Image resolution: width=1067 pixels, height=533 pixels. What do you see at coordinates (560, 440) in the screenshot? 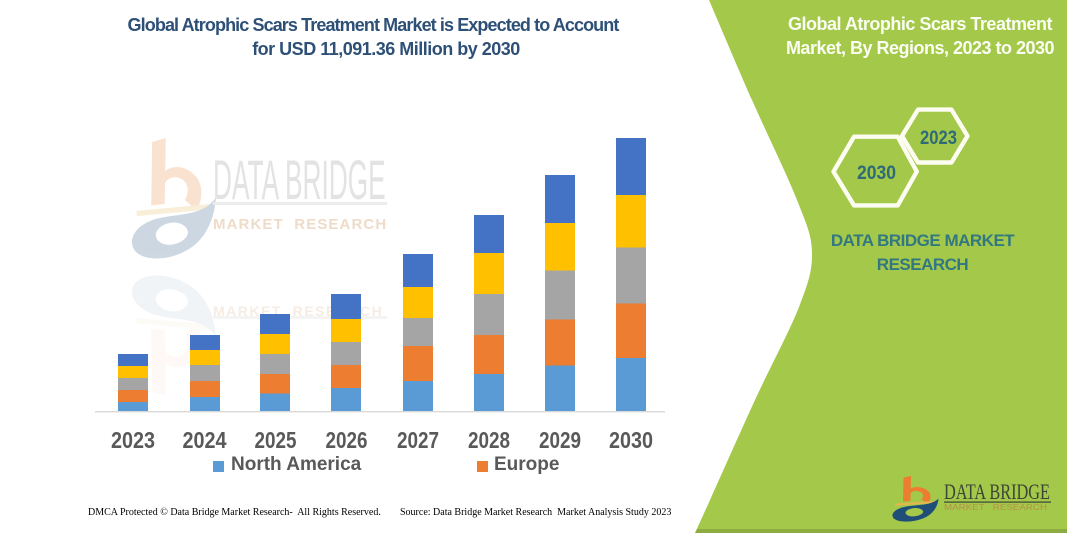
I see `svg-text: 2029` at bounding box center [560, 440].